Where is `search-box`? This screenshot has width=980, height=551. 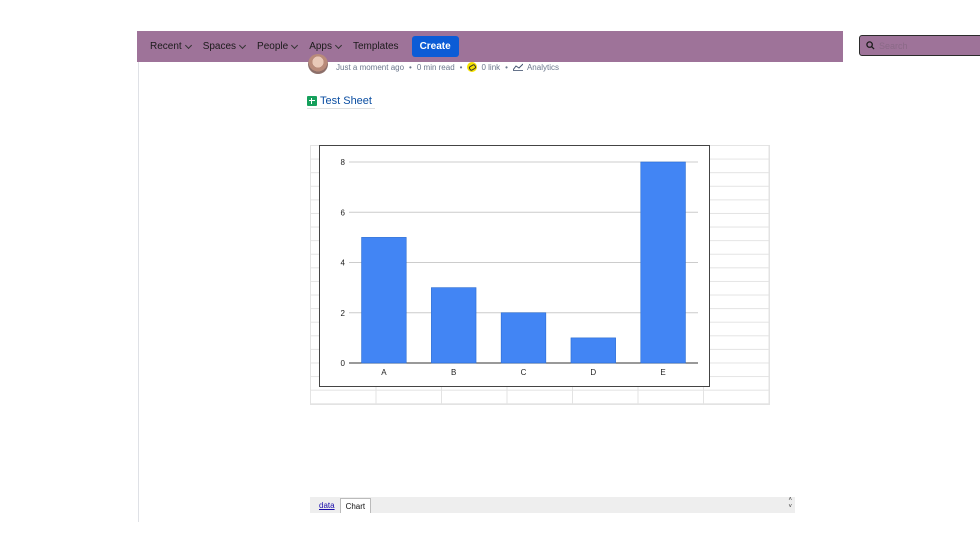
search-box is located at coordinates (919, 45).